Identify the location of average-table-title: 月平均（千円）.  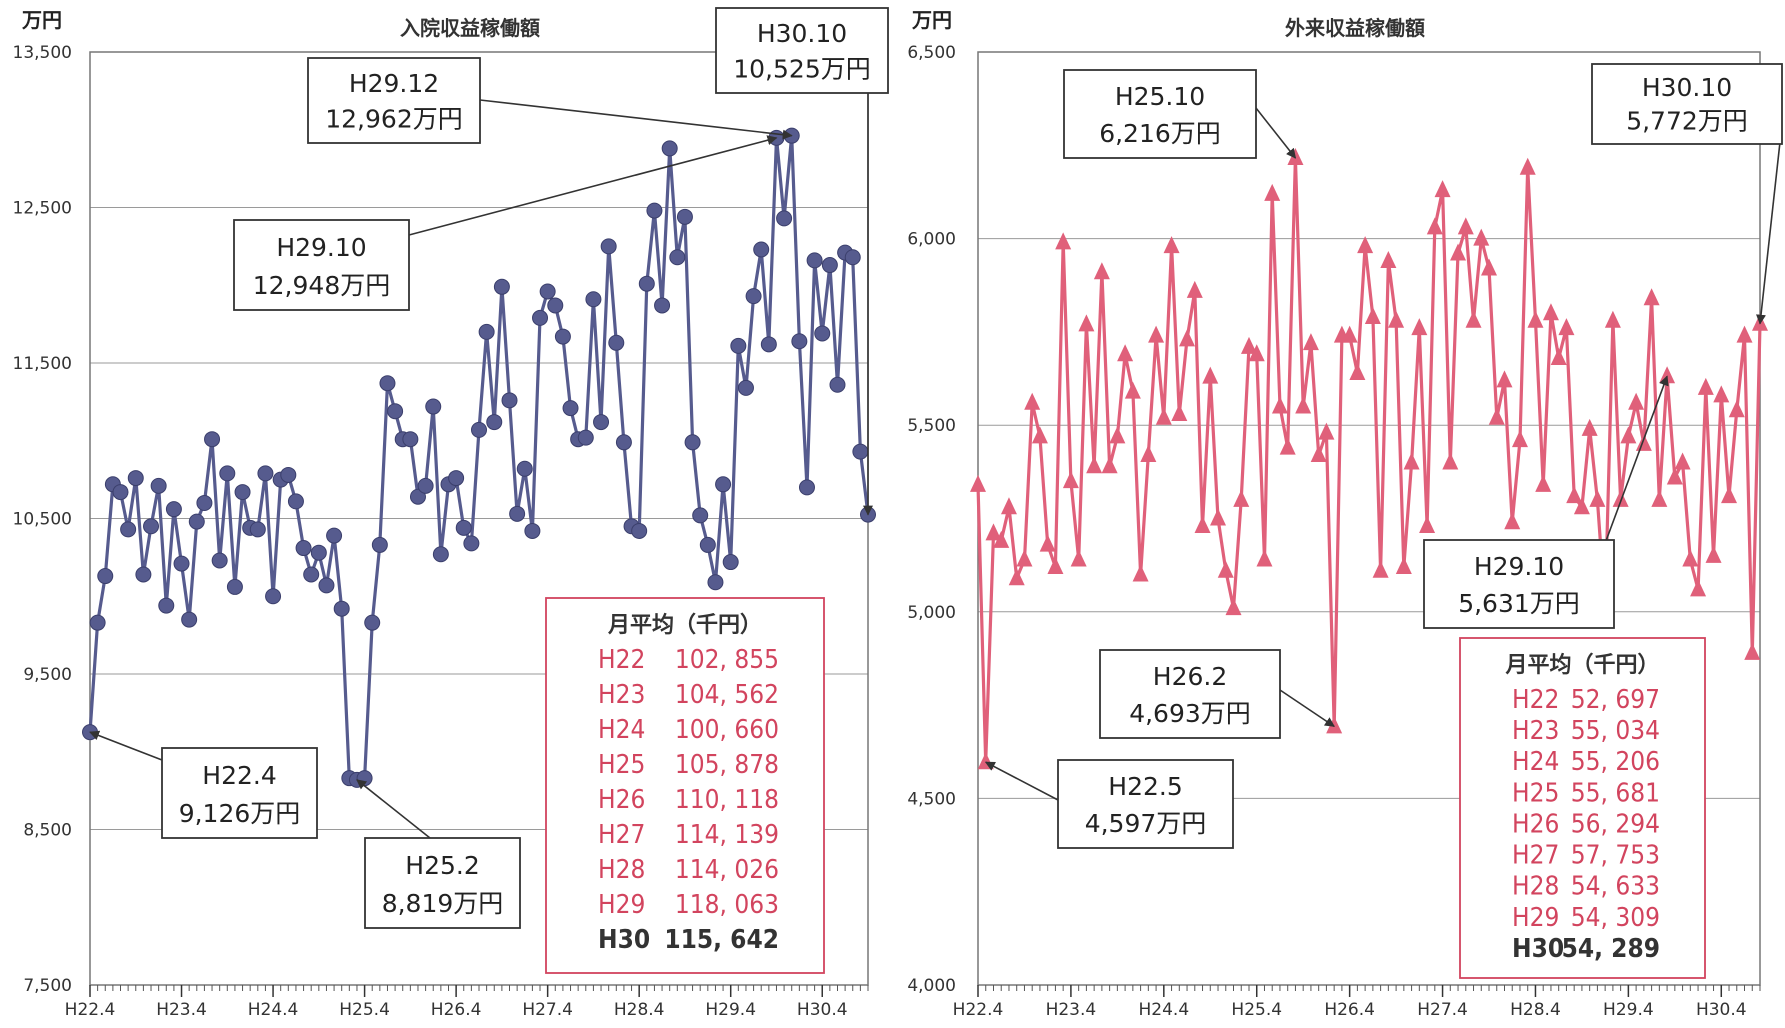
(684, 625).